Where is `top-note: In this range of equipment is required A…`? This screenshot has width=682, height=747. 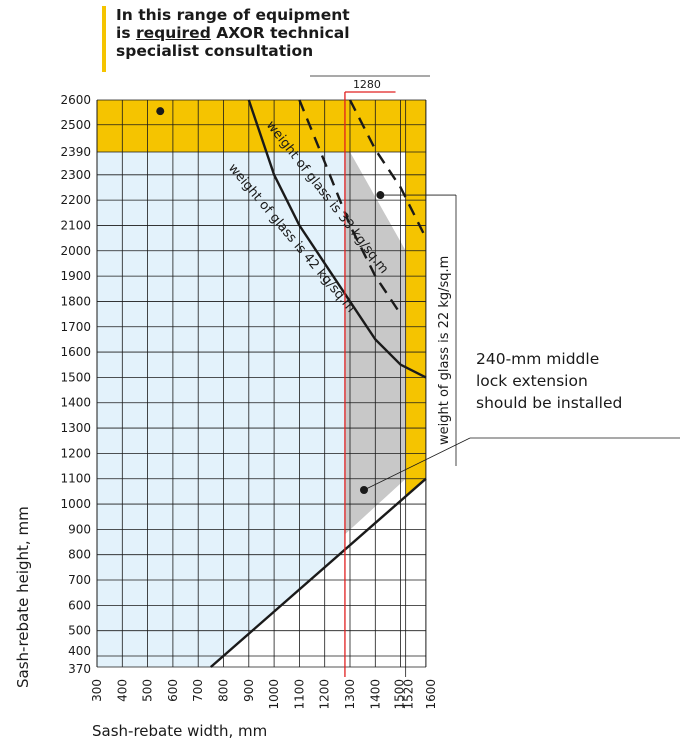 top-note: In this range of equipment is required A… is located at coordinates (233, 33).